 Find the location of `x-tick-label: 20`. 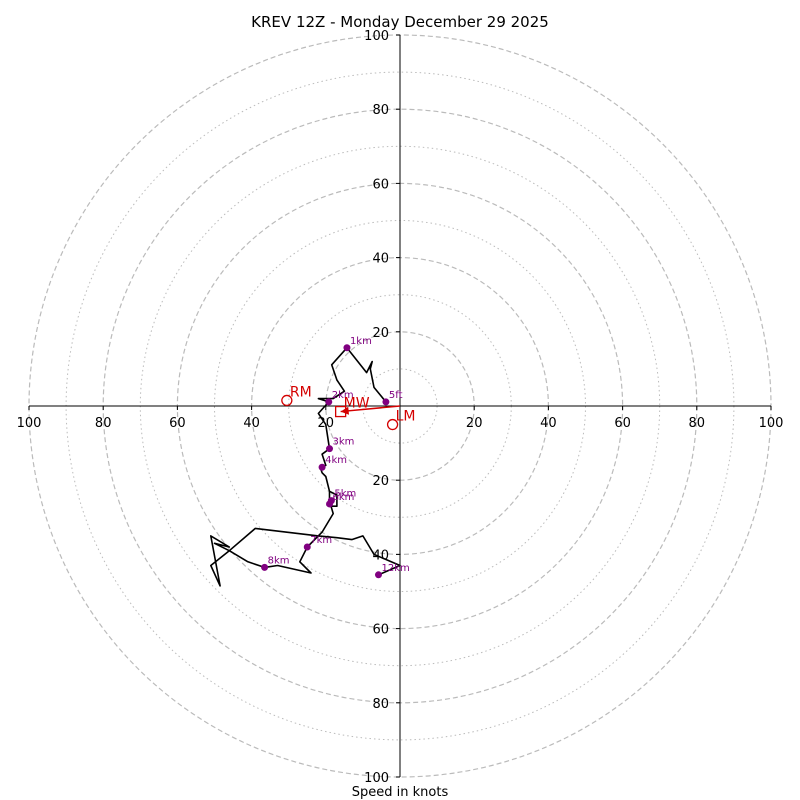

x-tick-label: 20 is located at coordinates (474, 423).